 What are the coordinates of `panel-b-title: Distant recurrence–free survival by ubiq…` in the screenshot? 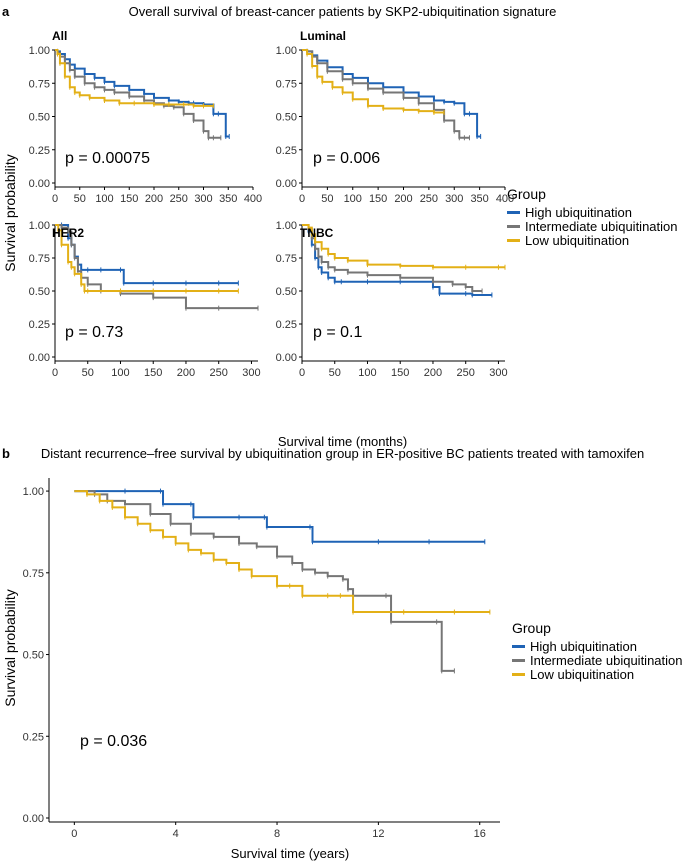 It's located at (342, 453).